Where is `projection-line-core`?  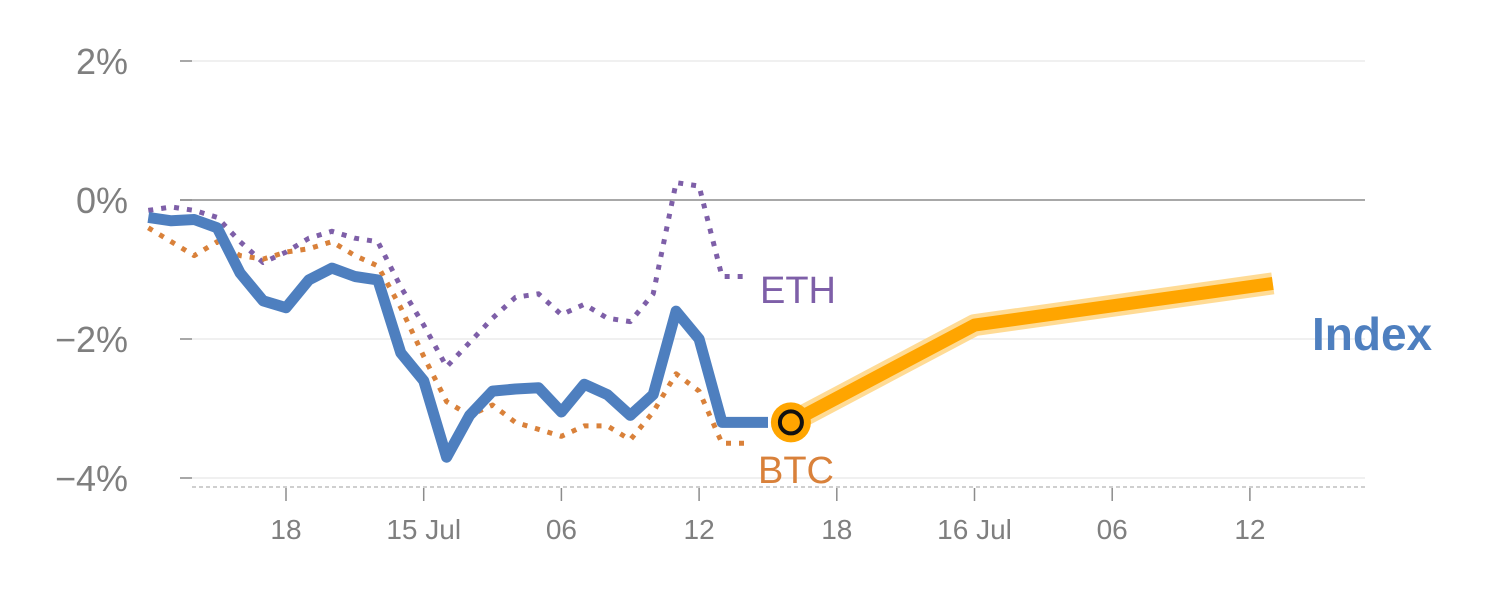 projection-line-core is located at coordinates (1030, 352).